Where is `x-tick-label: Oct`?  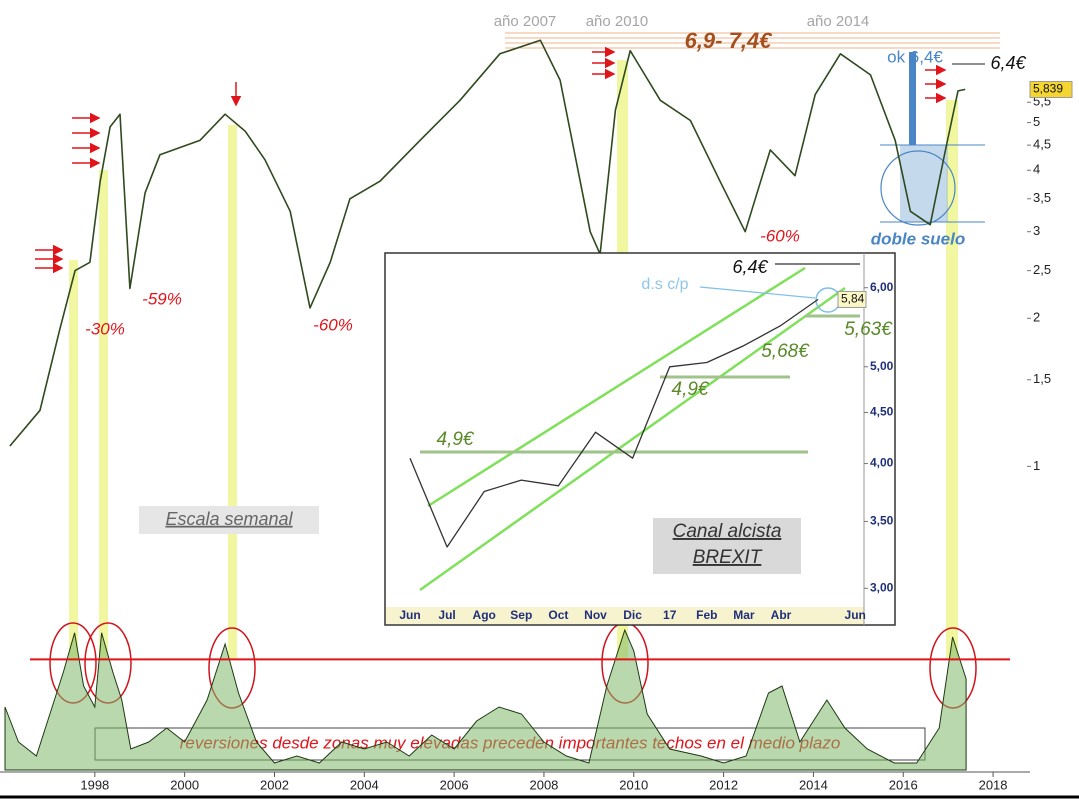
x-tick-label: Oct is located at coordinates (558, 615).